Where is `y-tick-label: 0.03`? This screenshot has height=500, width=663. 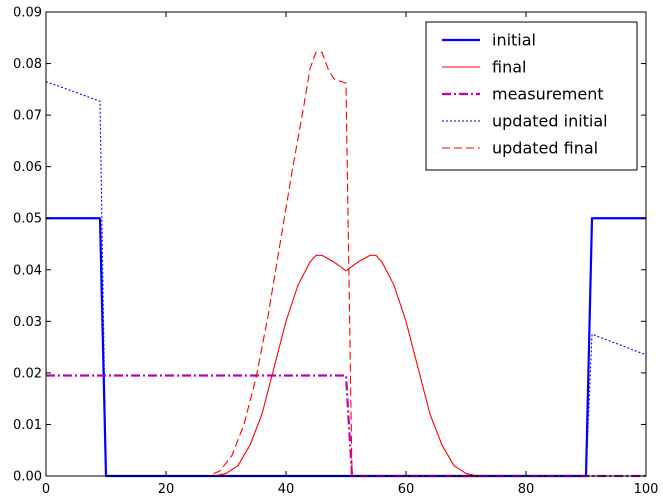
y-tick-label: 0.03 is located at coordinates (27, 322).